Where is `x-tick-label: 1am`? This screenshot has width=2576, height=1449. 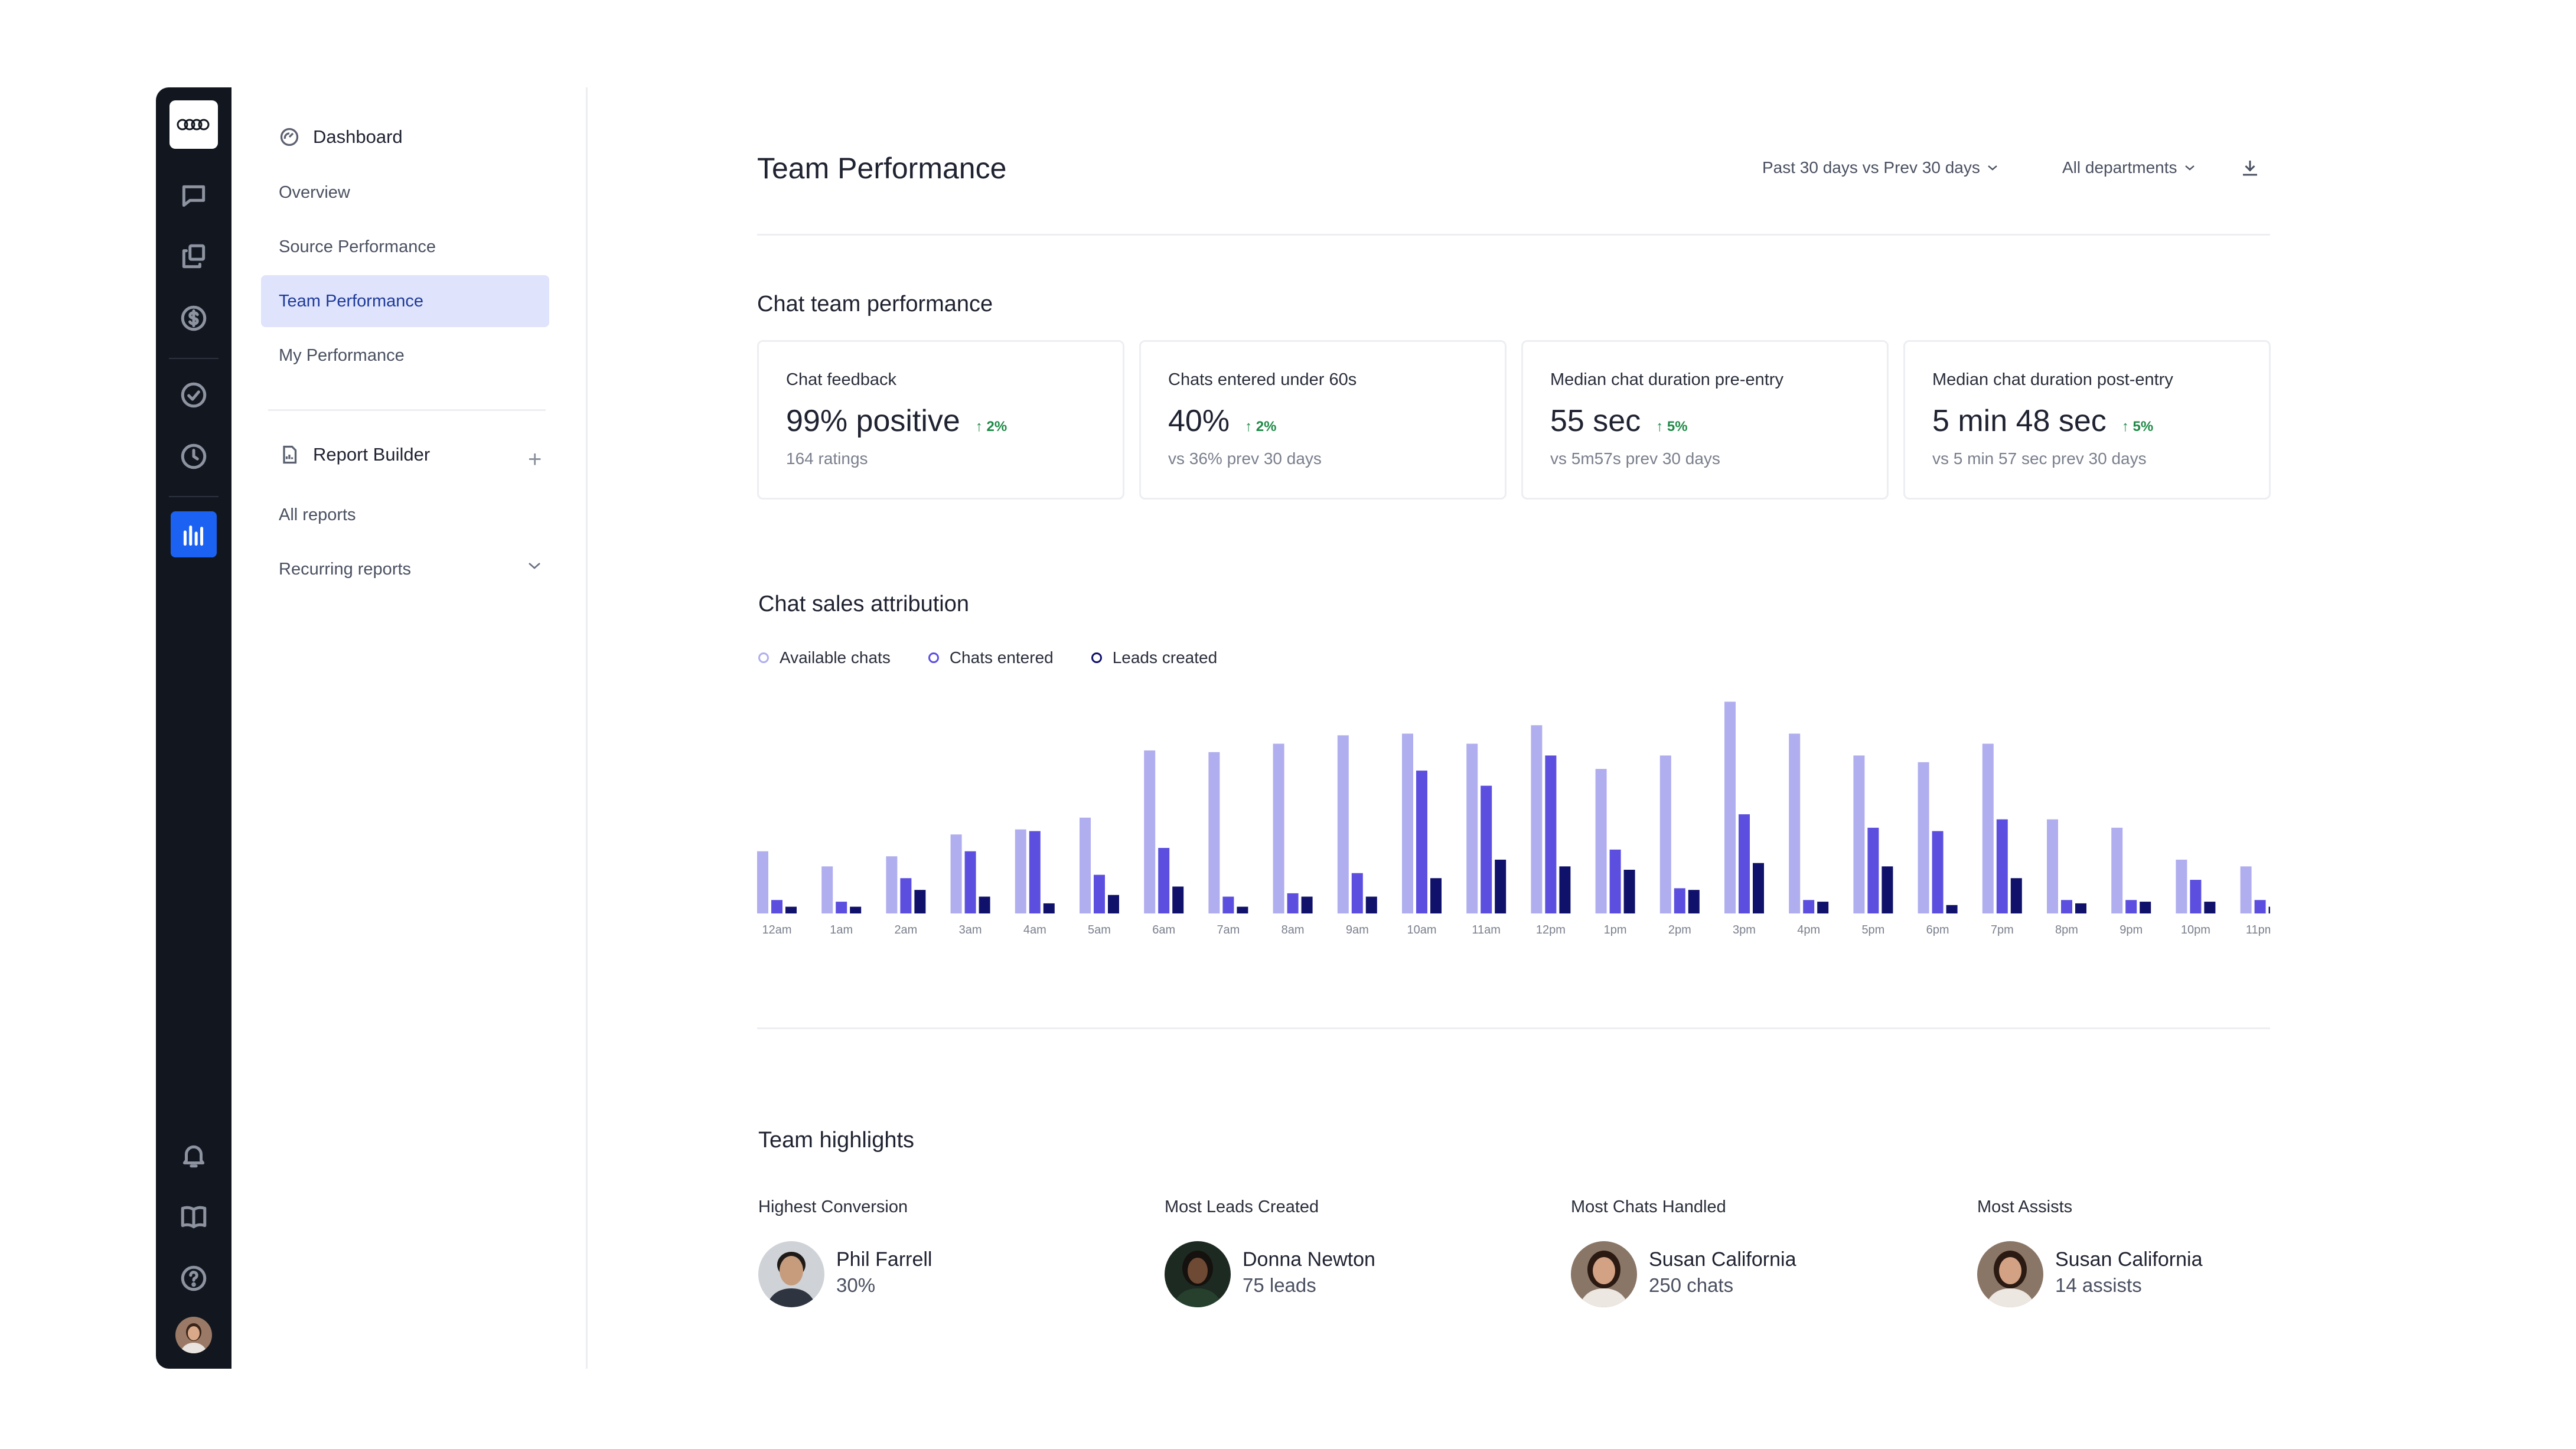 x-tick-label: 1am is located at coordinates (842, 929).